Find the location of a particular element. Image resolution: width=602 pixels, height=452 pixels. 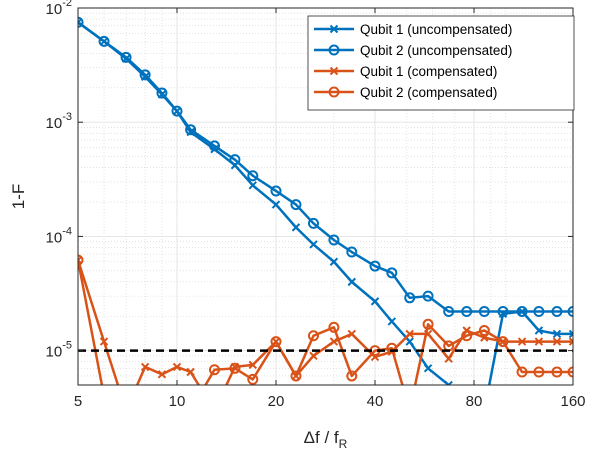

x-tick-label: 80 is located at coordinates (474, 401).